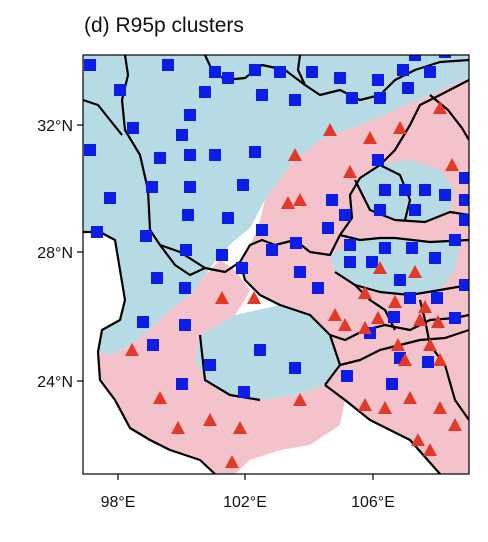 Image resolution: width=488 pixels, height=542 pixels. What do you see at coordinates (248, 492) in the screenshot?
I see `lon-axis: 98°E 102°E 106°E` at bounding box center [248, 492].